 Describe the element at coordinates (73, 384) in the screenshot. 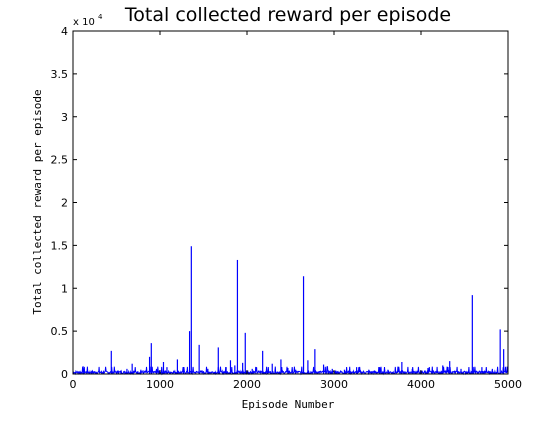

I see `x-tick-label: 0` at that location.